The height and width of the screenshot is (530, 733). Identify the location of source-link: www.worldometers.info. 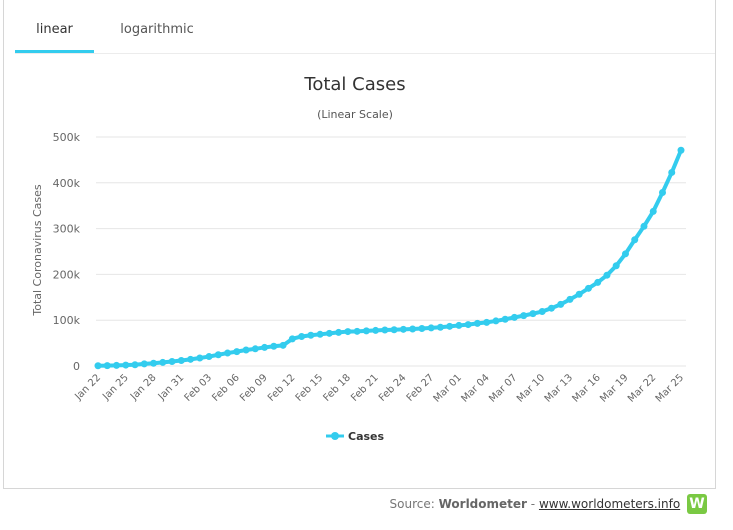
(609, 504).